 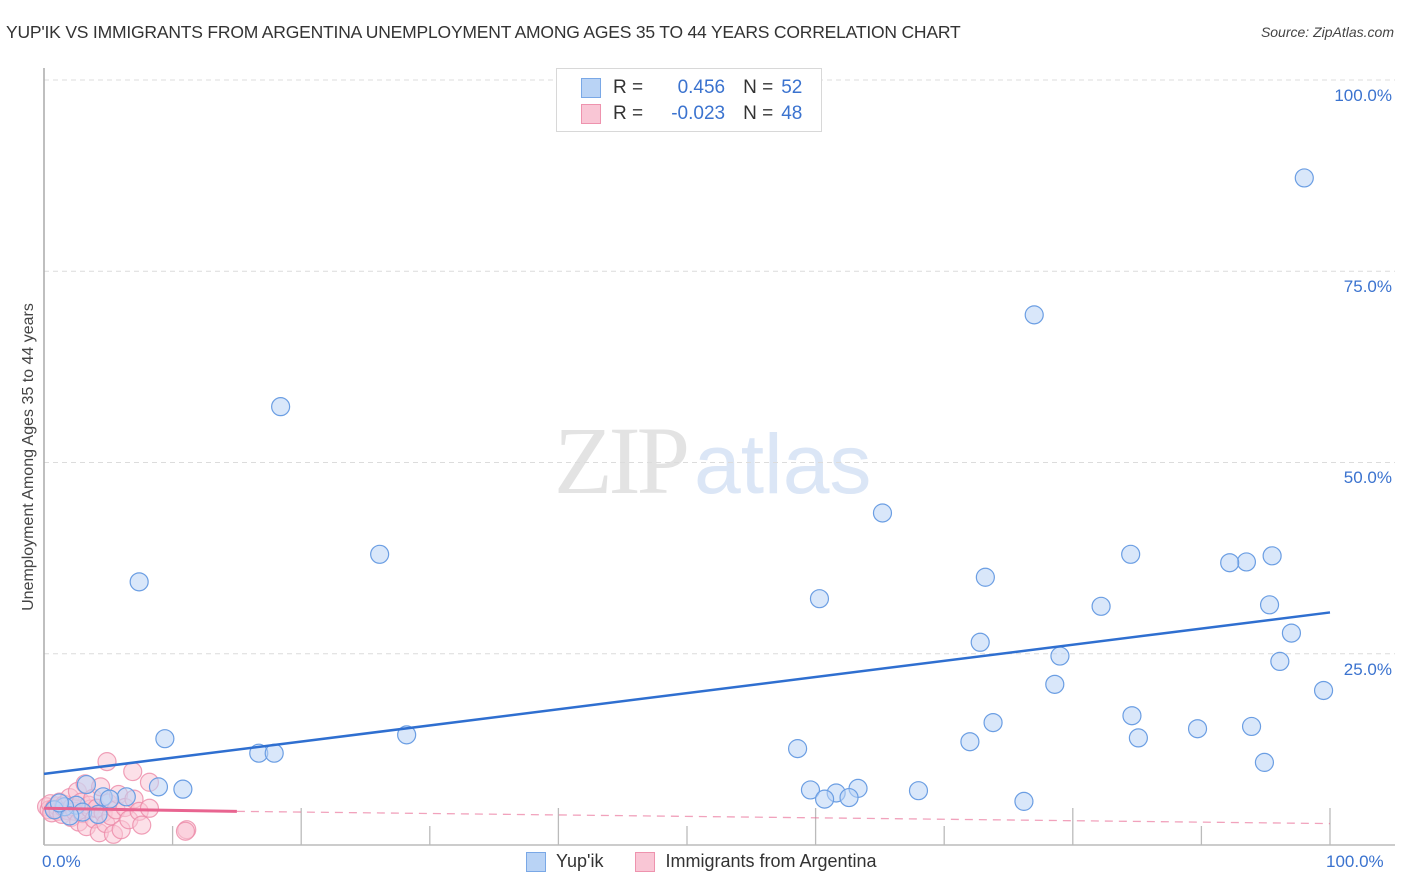 I want to click on watermark: ZIPatlas, so click(x=712, y=460).